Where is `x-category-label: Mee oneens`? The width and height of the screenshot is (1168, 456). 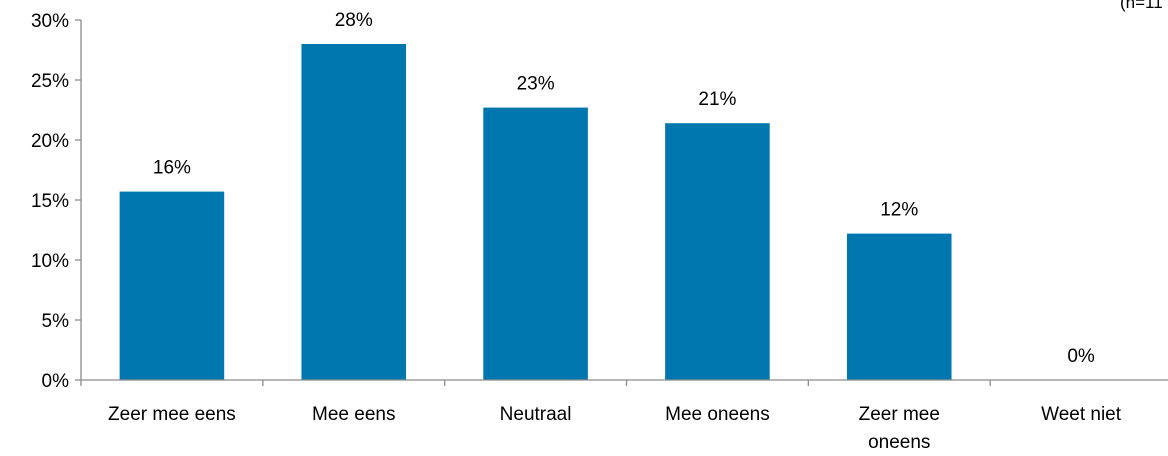 x-category-label: Mee oneens is located at coordinates (717, 414).